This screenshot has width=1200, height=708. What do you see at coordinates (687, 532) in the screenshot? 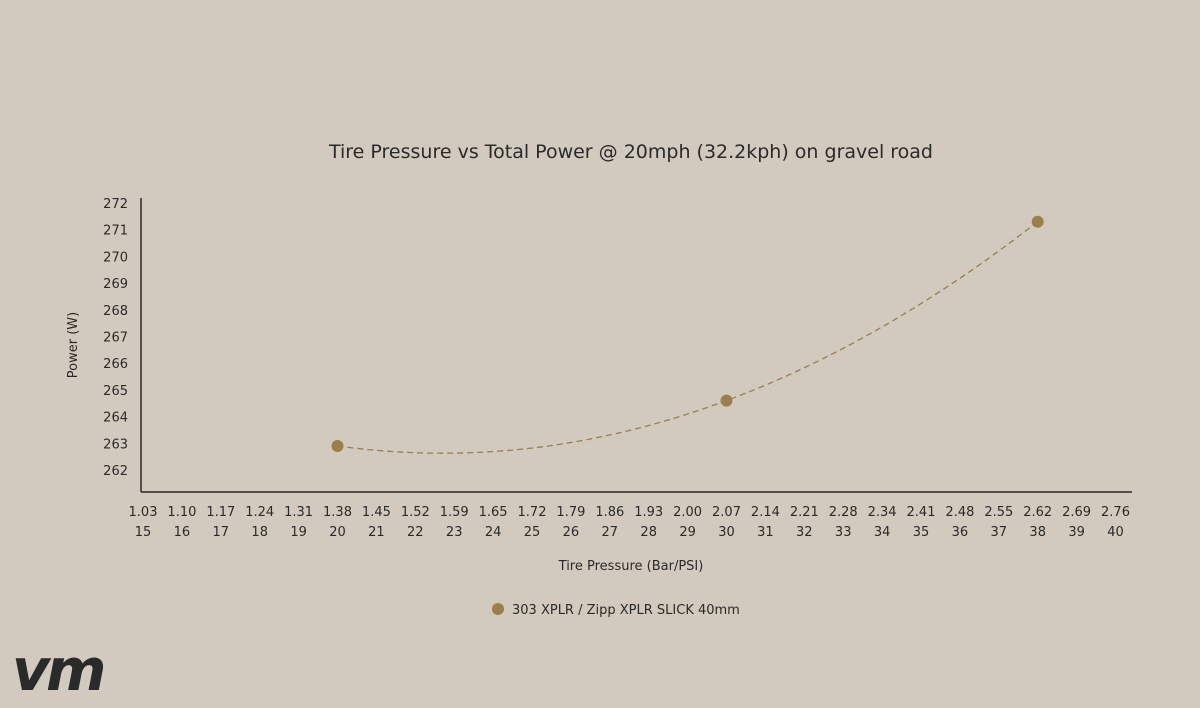
I see `x-tick-label-psi: 29` at bounding box center [687, 532].